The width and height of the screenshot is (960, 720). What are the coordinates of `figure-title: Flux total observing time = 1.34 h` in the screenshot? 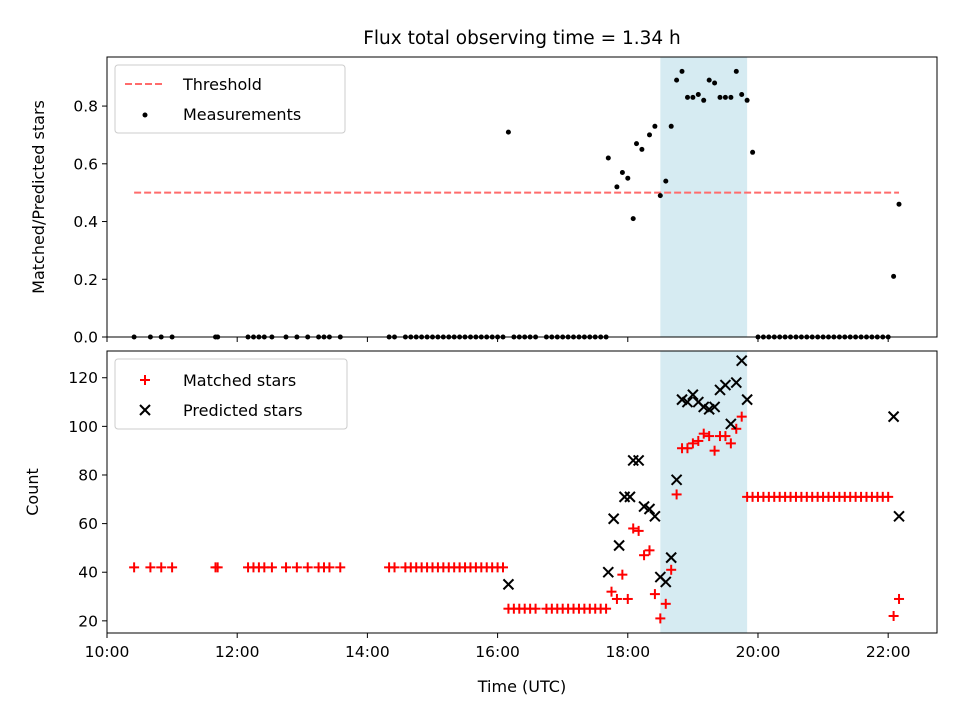 It's located at (522, 38).